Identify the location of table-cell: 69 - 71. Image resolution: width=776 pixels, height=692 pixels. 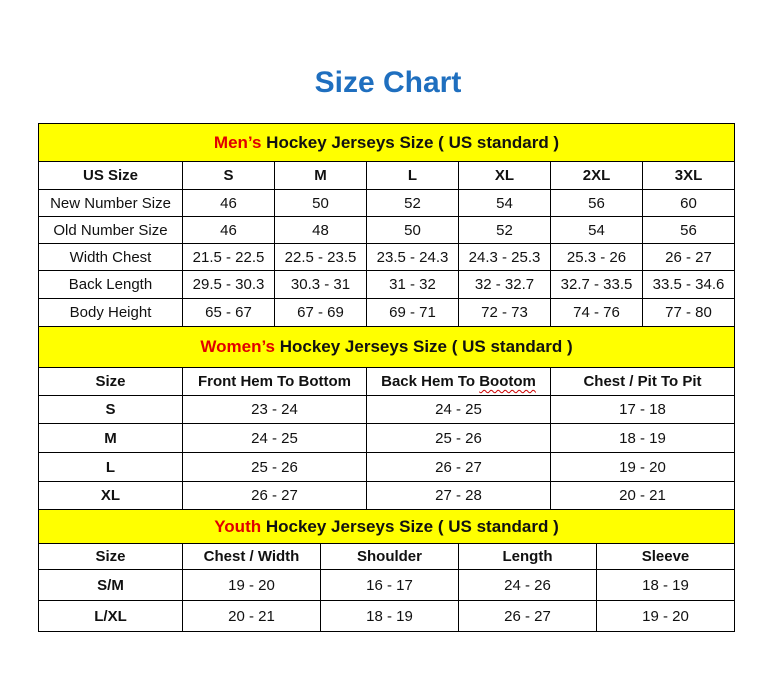
(412, 312).